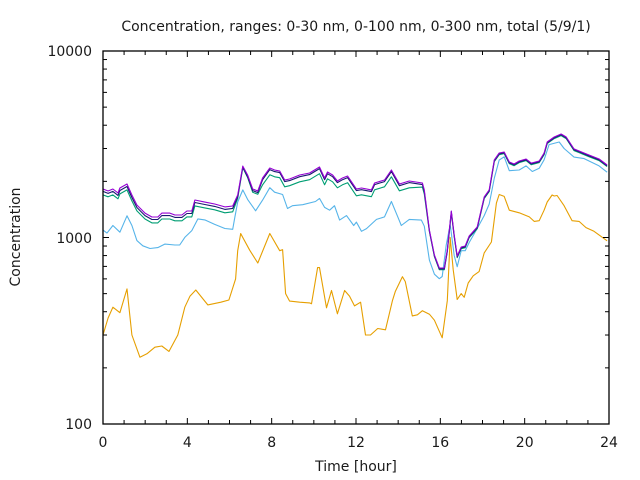  What do you see at coordinates (525, 443) in the screenshot?
I see `x-tick-label: 20` at bounding box center [525, 443].